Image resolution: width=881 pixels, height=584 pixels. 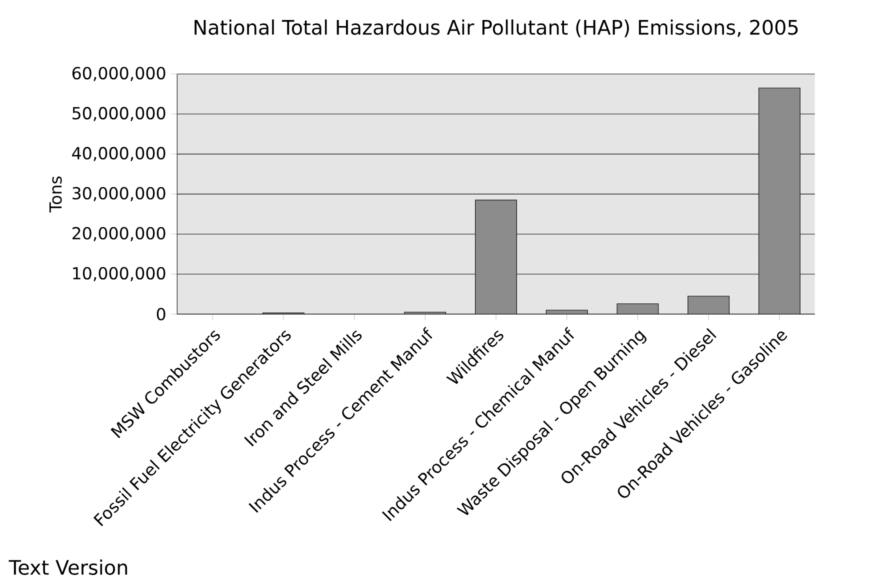 What do you see at coordinates (119, 234) in the screenshot?
I see `y-tick-label: 20,000,000` at bounding box center [119, 234].